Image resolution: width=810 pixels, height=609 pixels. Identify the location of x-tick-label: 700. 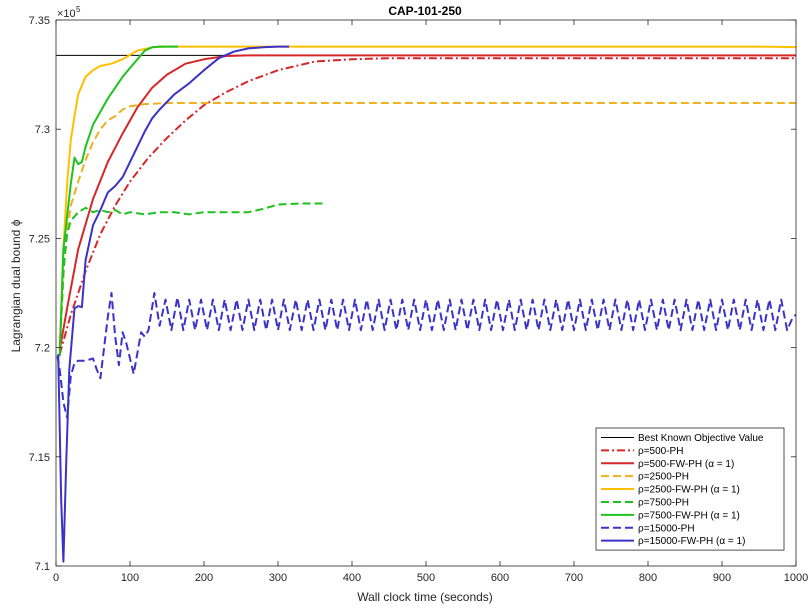
(574, 578).